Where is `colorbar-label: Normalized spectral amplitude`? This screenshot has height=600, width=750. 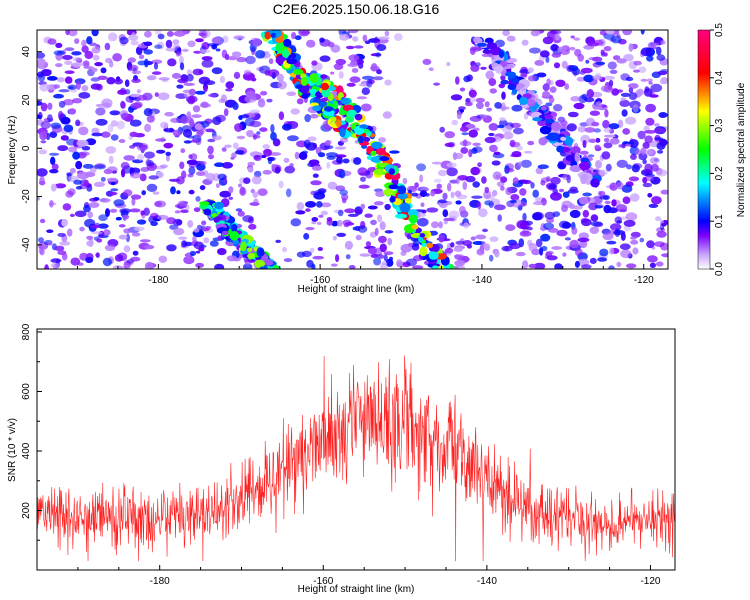
colorbar-label: Normalized spectral amplitude is located at coordinates (741, 149).